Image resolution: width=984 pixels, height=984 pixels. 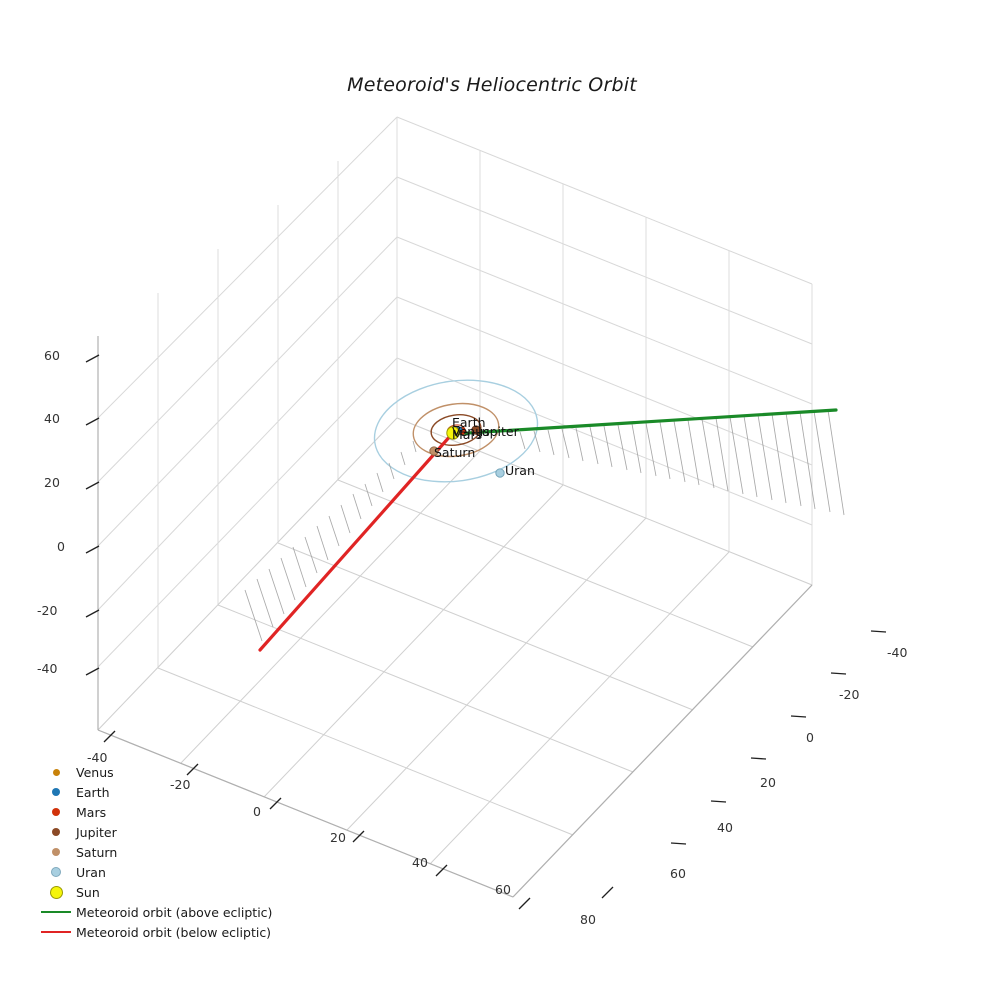 What do you see at coordinates (725, 827) in the screenshot?
I see `y-tick-label: 40` at bounding box center [725, 827].